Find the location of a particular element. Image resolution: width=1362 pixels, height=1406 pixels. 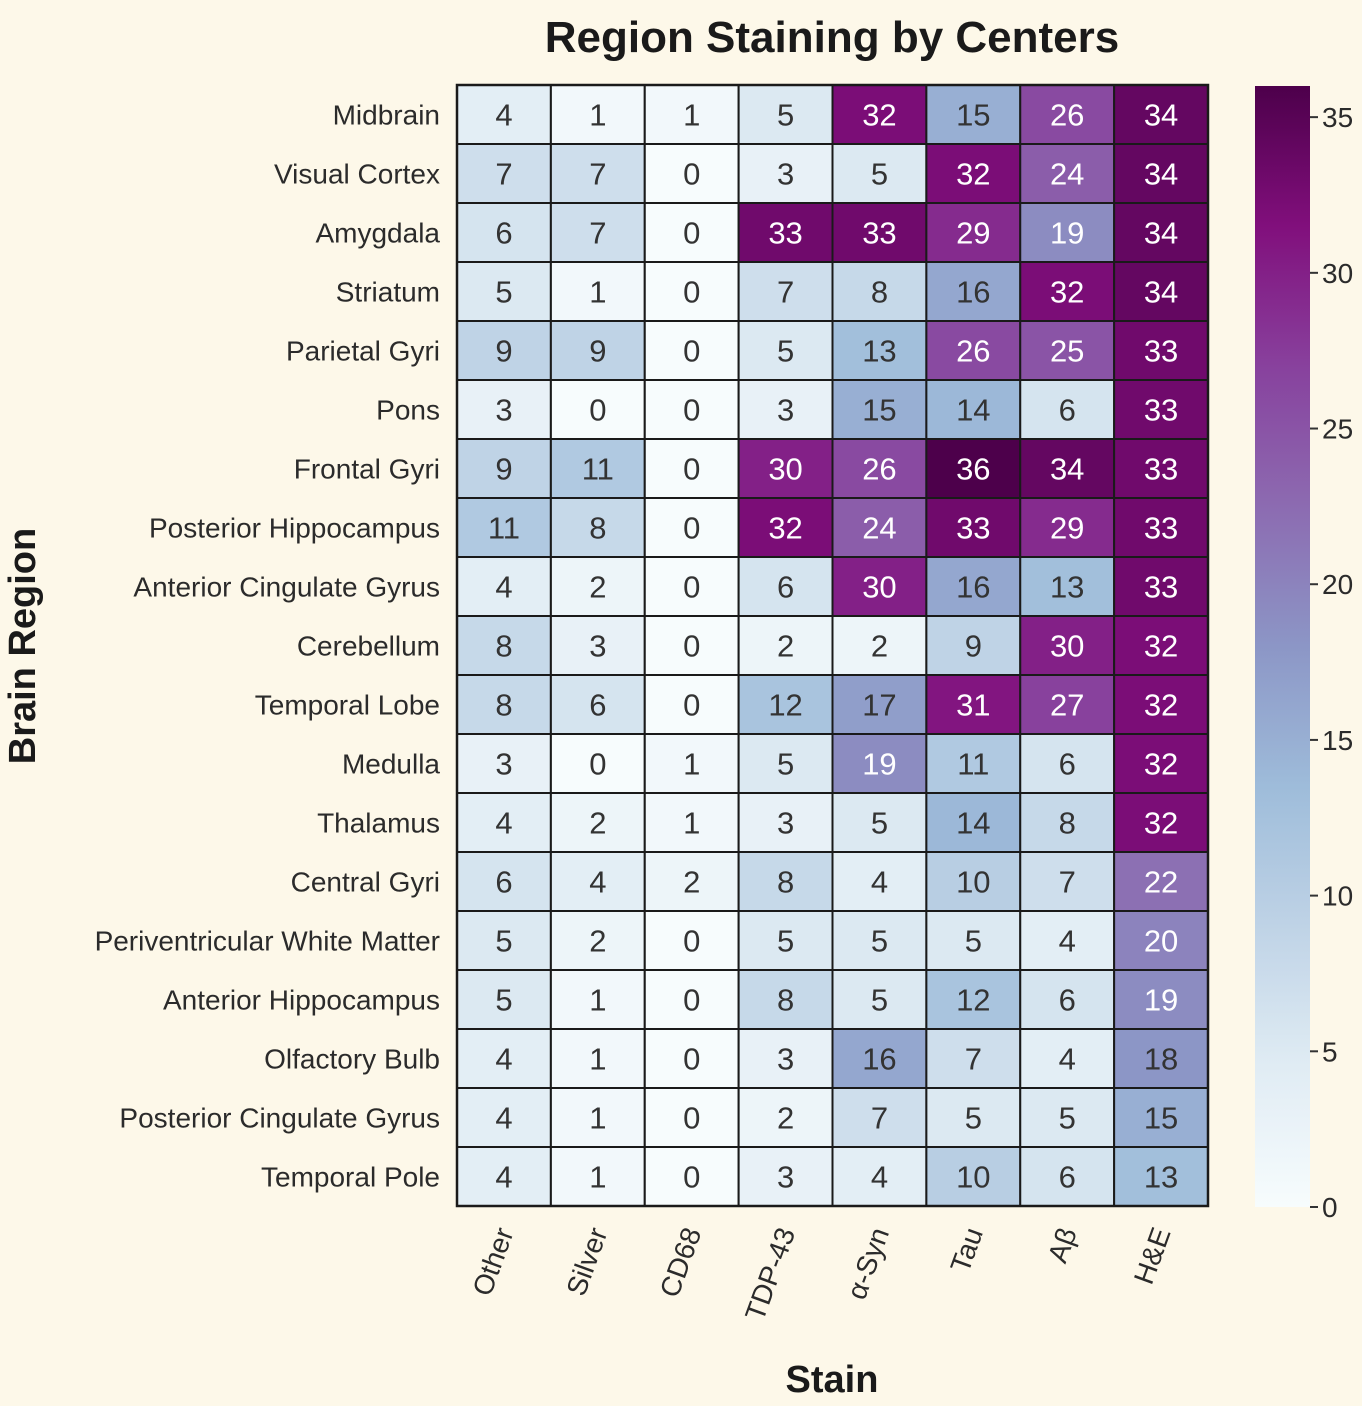

cell-value-label: 15 is located at coordinates (1161, 1118).